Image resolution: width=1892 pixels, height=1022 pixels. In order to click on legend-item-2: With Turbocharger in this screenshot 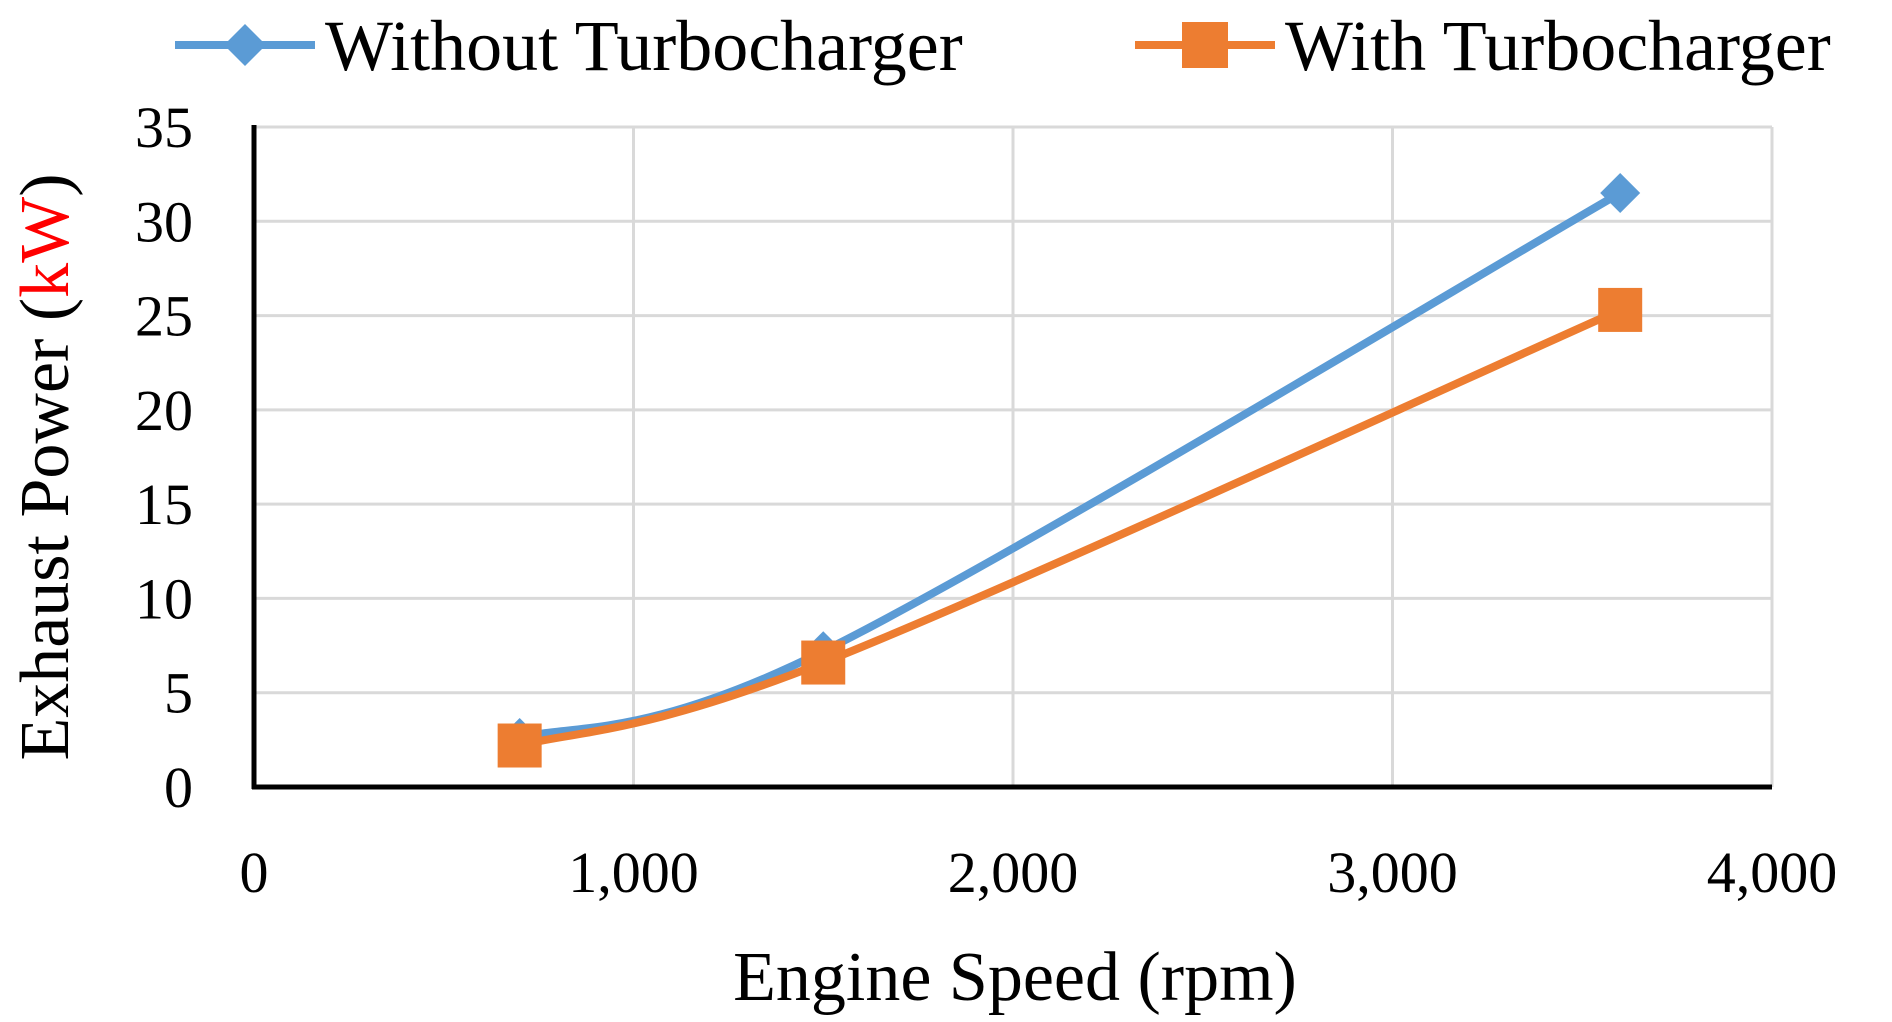, I will do `click(1483, 46)`.